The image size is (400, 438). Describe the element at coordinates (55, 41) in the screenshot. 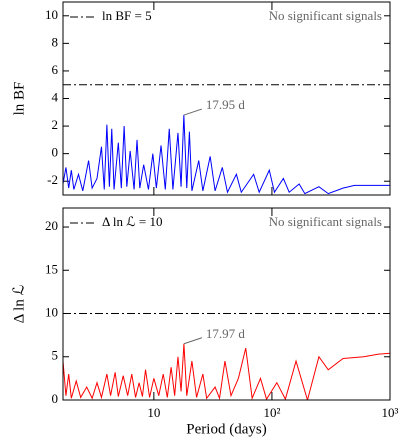

I see `y-tick-label: 8` at that location.